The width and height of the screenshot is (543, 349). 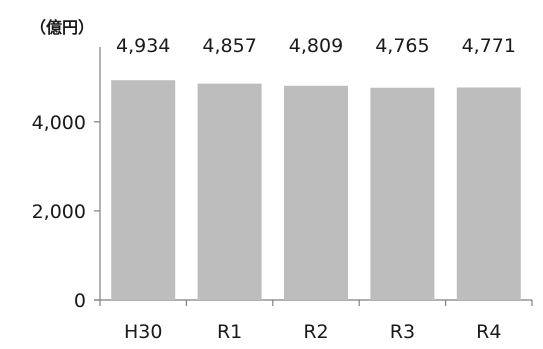 I want to click on x-tick-label: R3, so click(x=402, y=332).